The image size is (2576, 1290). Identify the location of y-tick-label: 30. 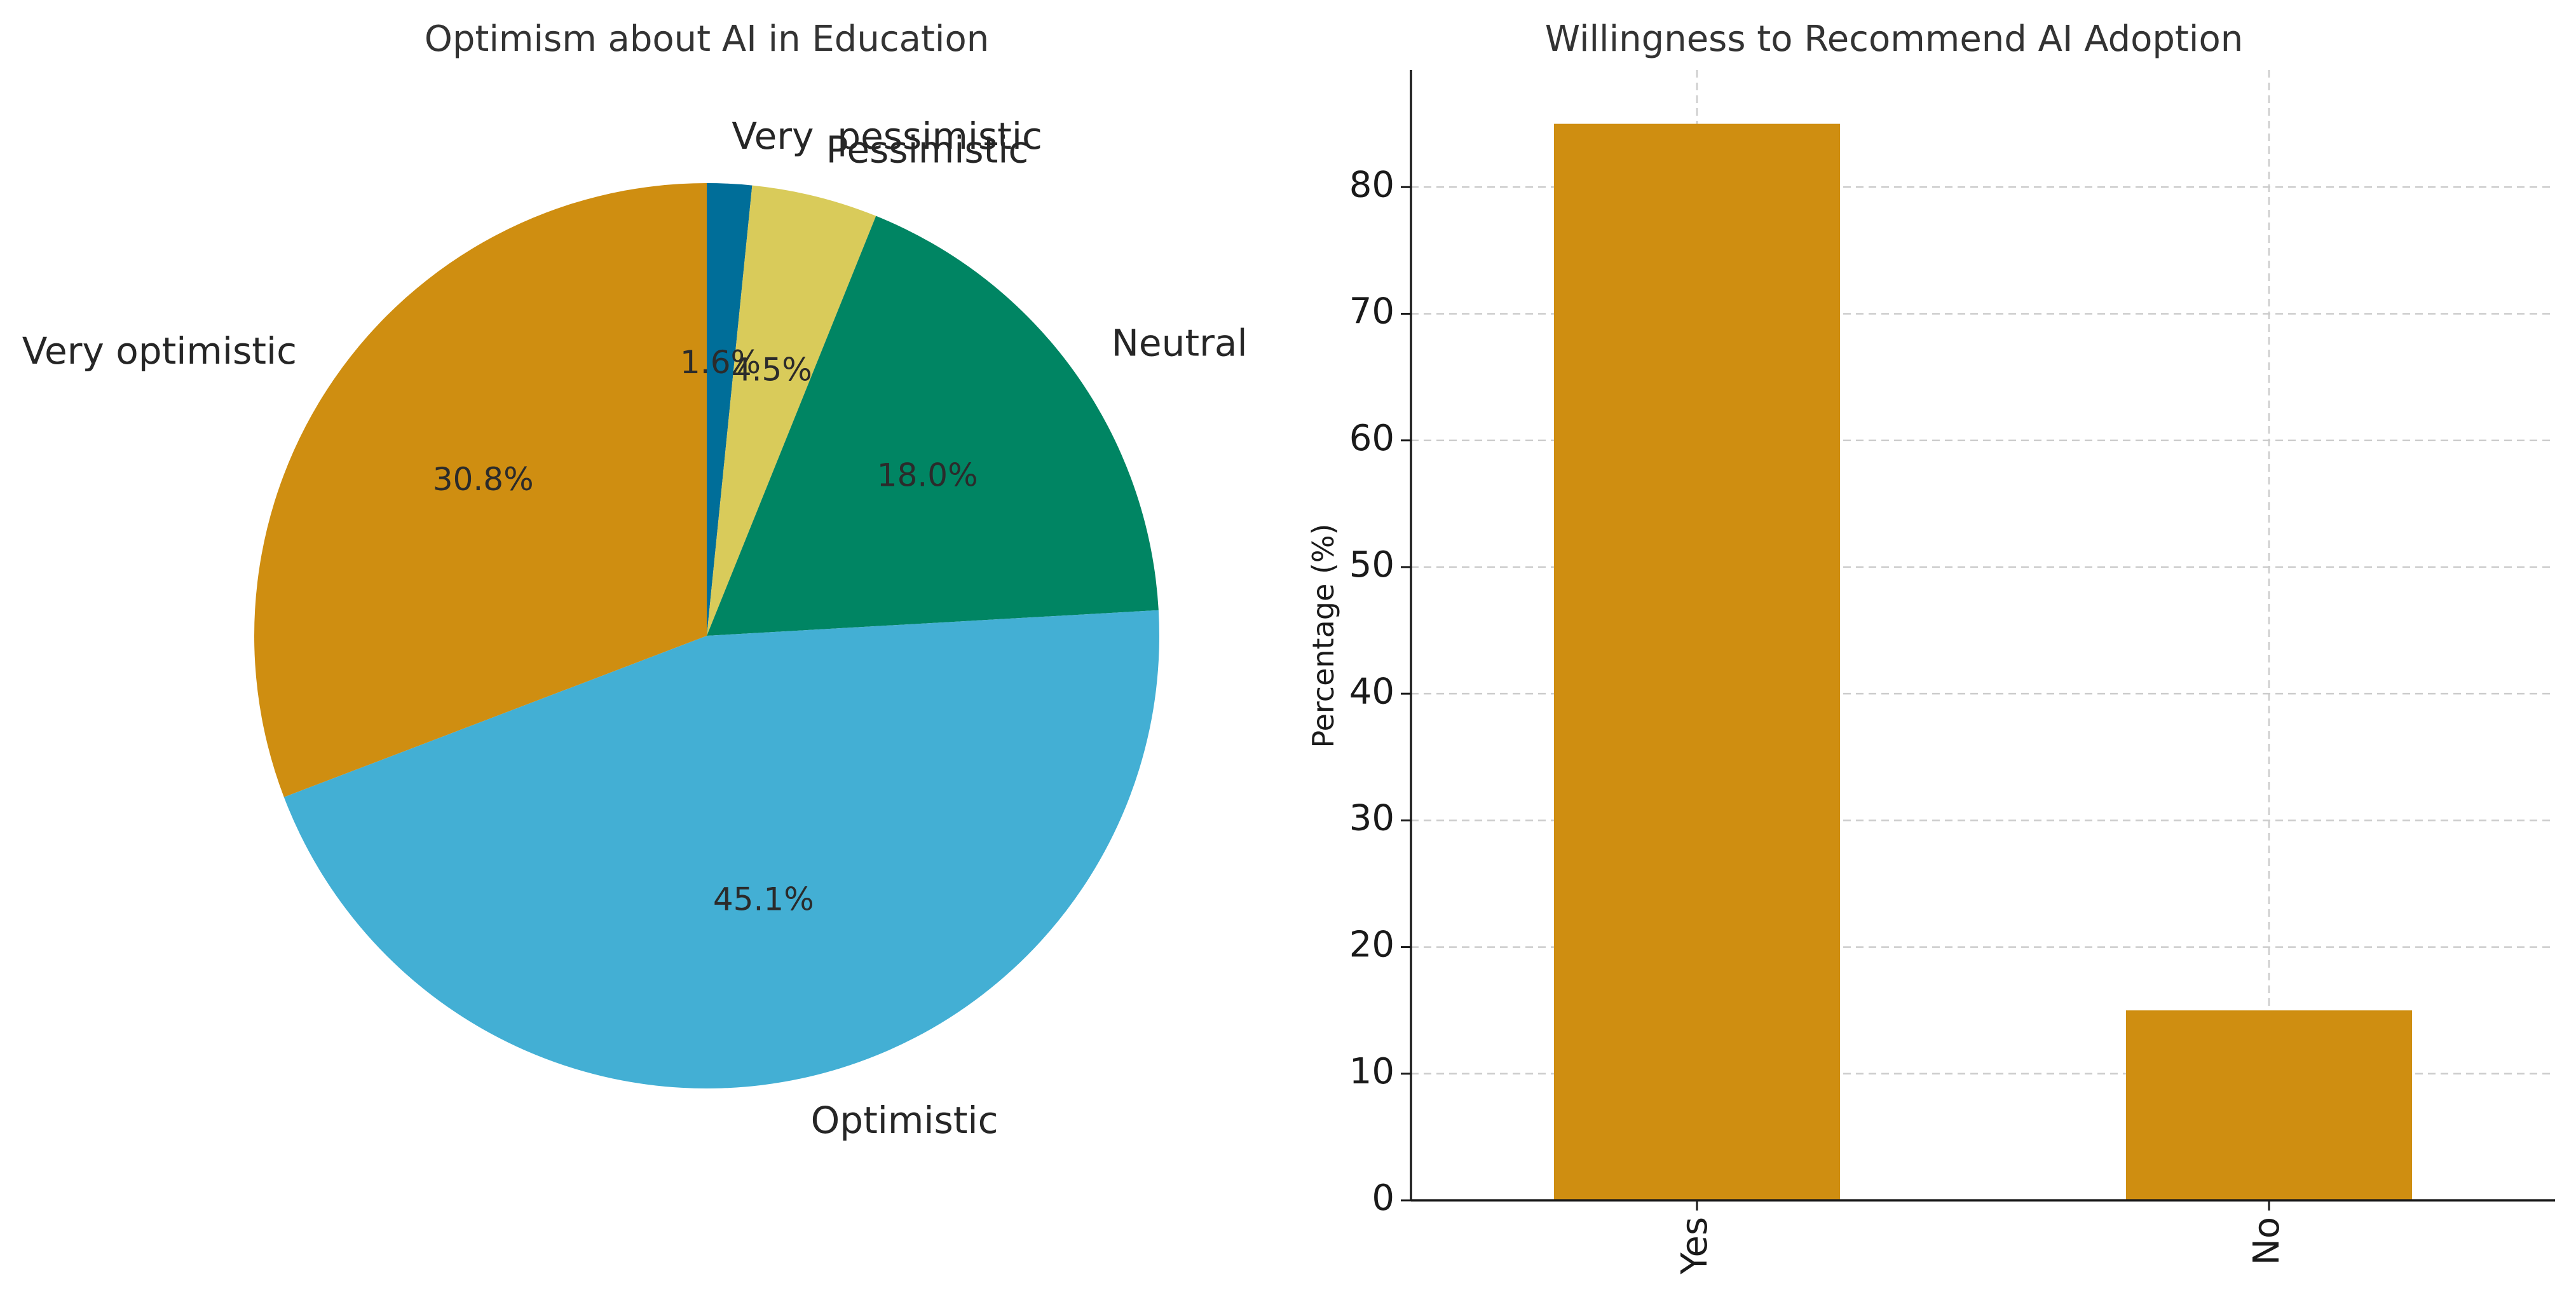
(1371, 818).